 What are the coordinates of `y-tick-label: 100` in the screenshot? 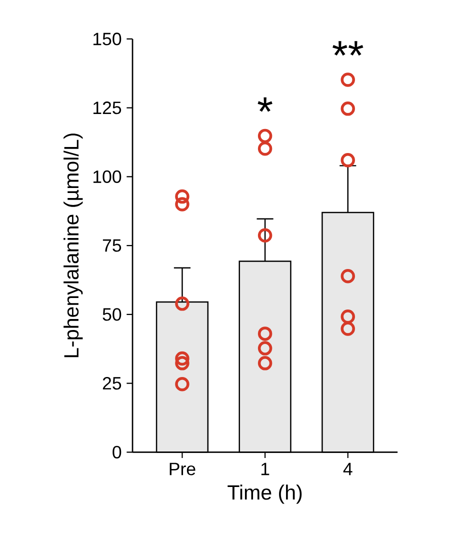 It's located at (107, 177).